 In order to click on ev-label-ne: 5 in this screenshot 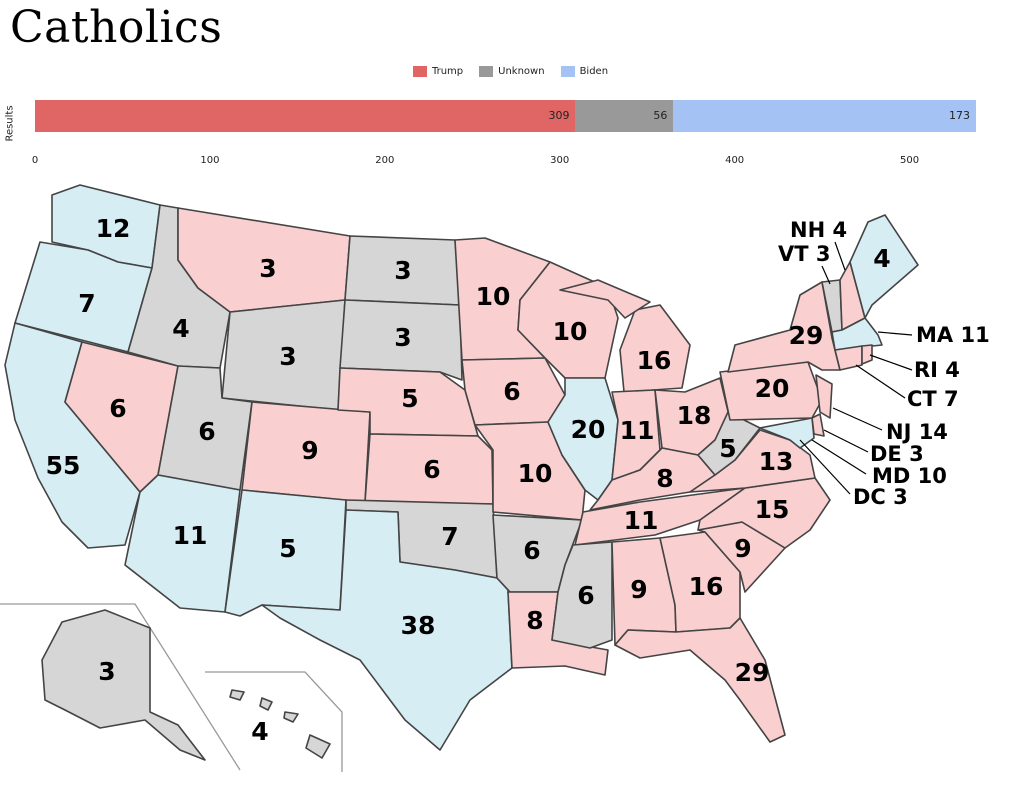, I will do `click(409, 398)`.